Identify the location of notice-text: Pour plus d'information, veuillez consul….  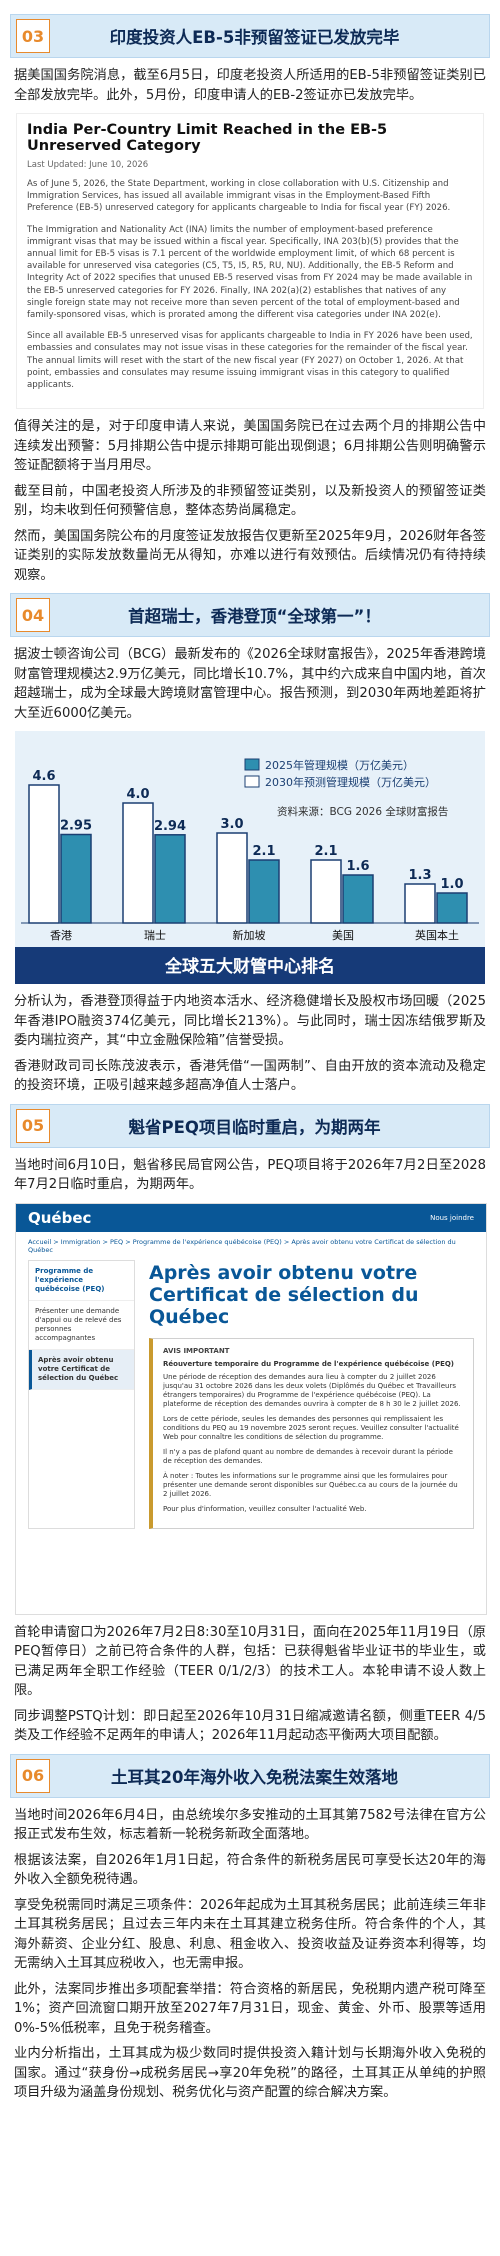
(265, 1508).